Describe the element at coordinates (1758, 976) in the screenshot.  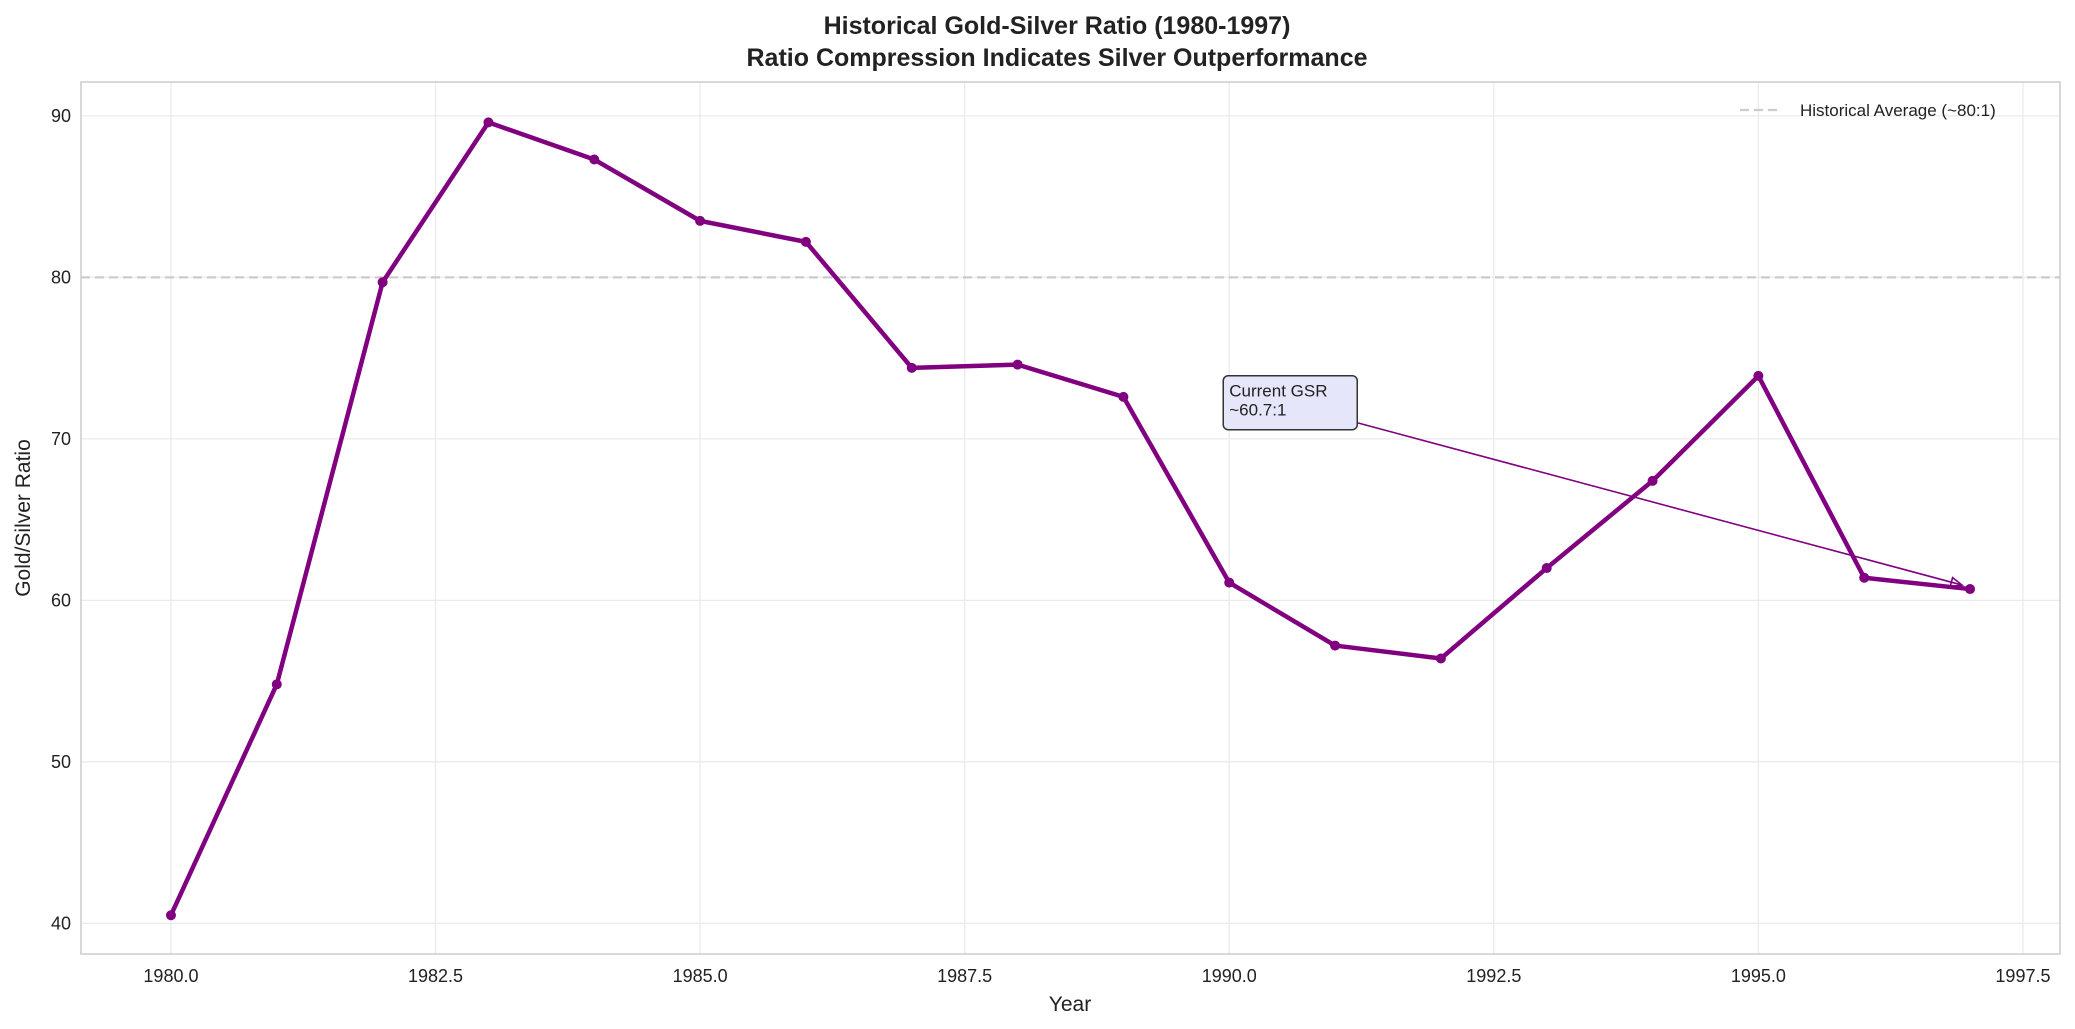
I see `x-tick-label: 1995.0` at that location.